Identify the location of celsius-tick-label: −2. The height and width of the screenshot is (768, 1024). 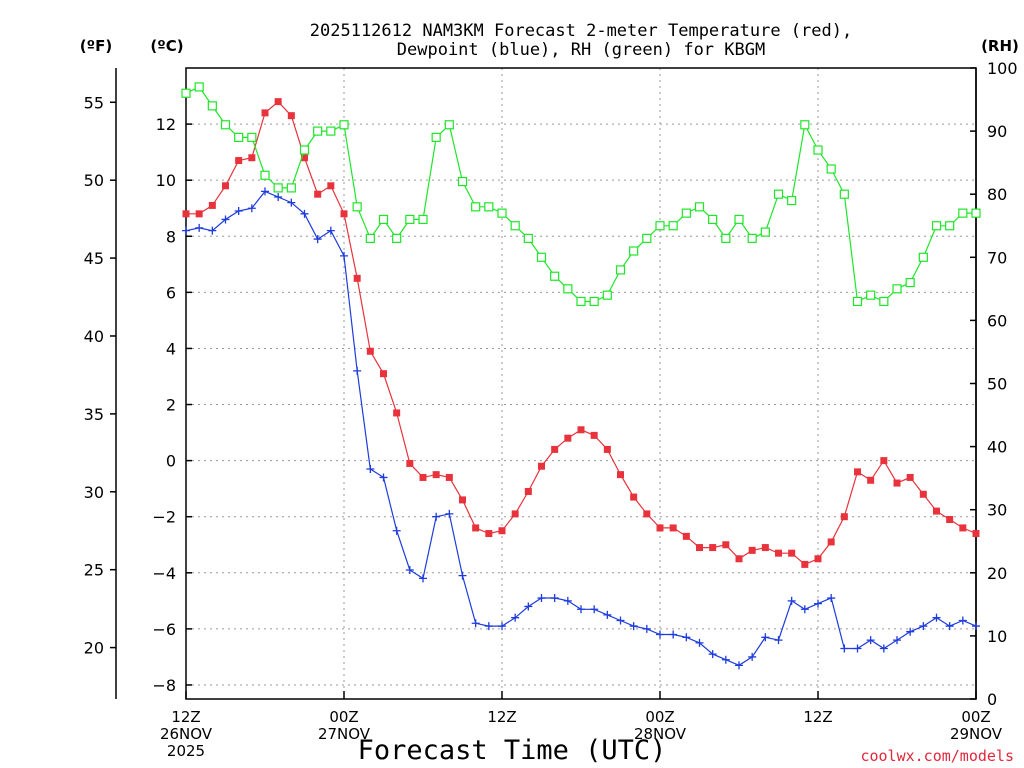
(164, 517).